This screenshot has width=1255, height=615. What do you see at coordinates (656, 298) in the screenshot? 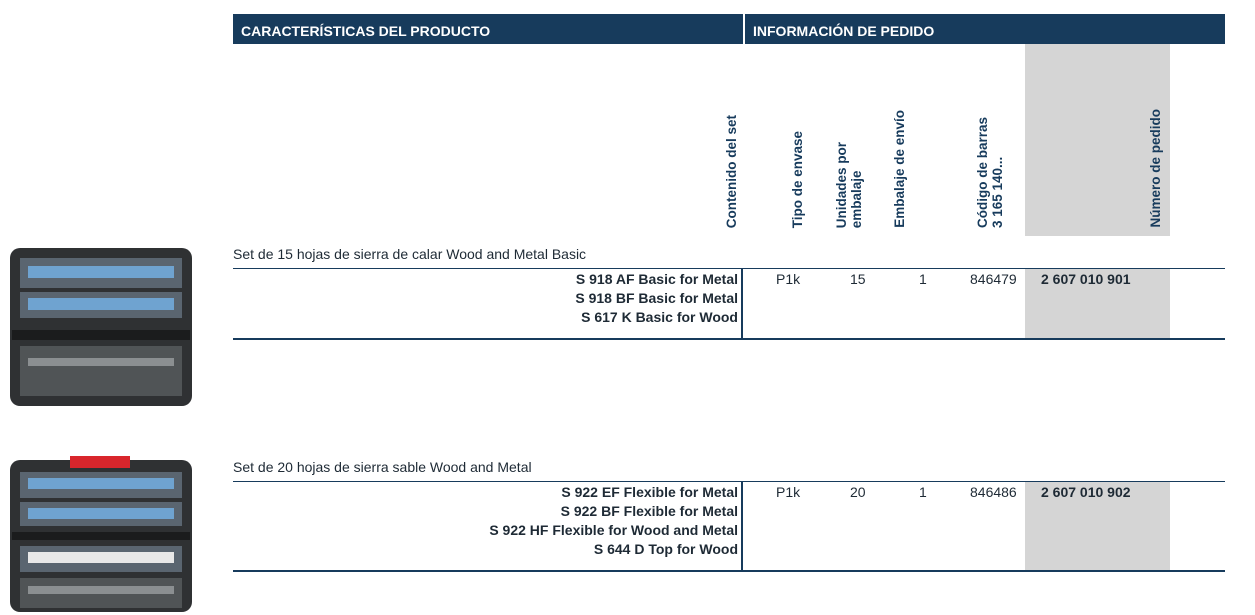
I see `set-item: S 918 BF Basic for Metal` at bounding box center [656, 298].